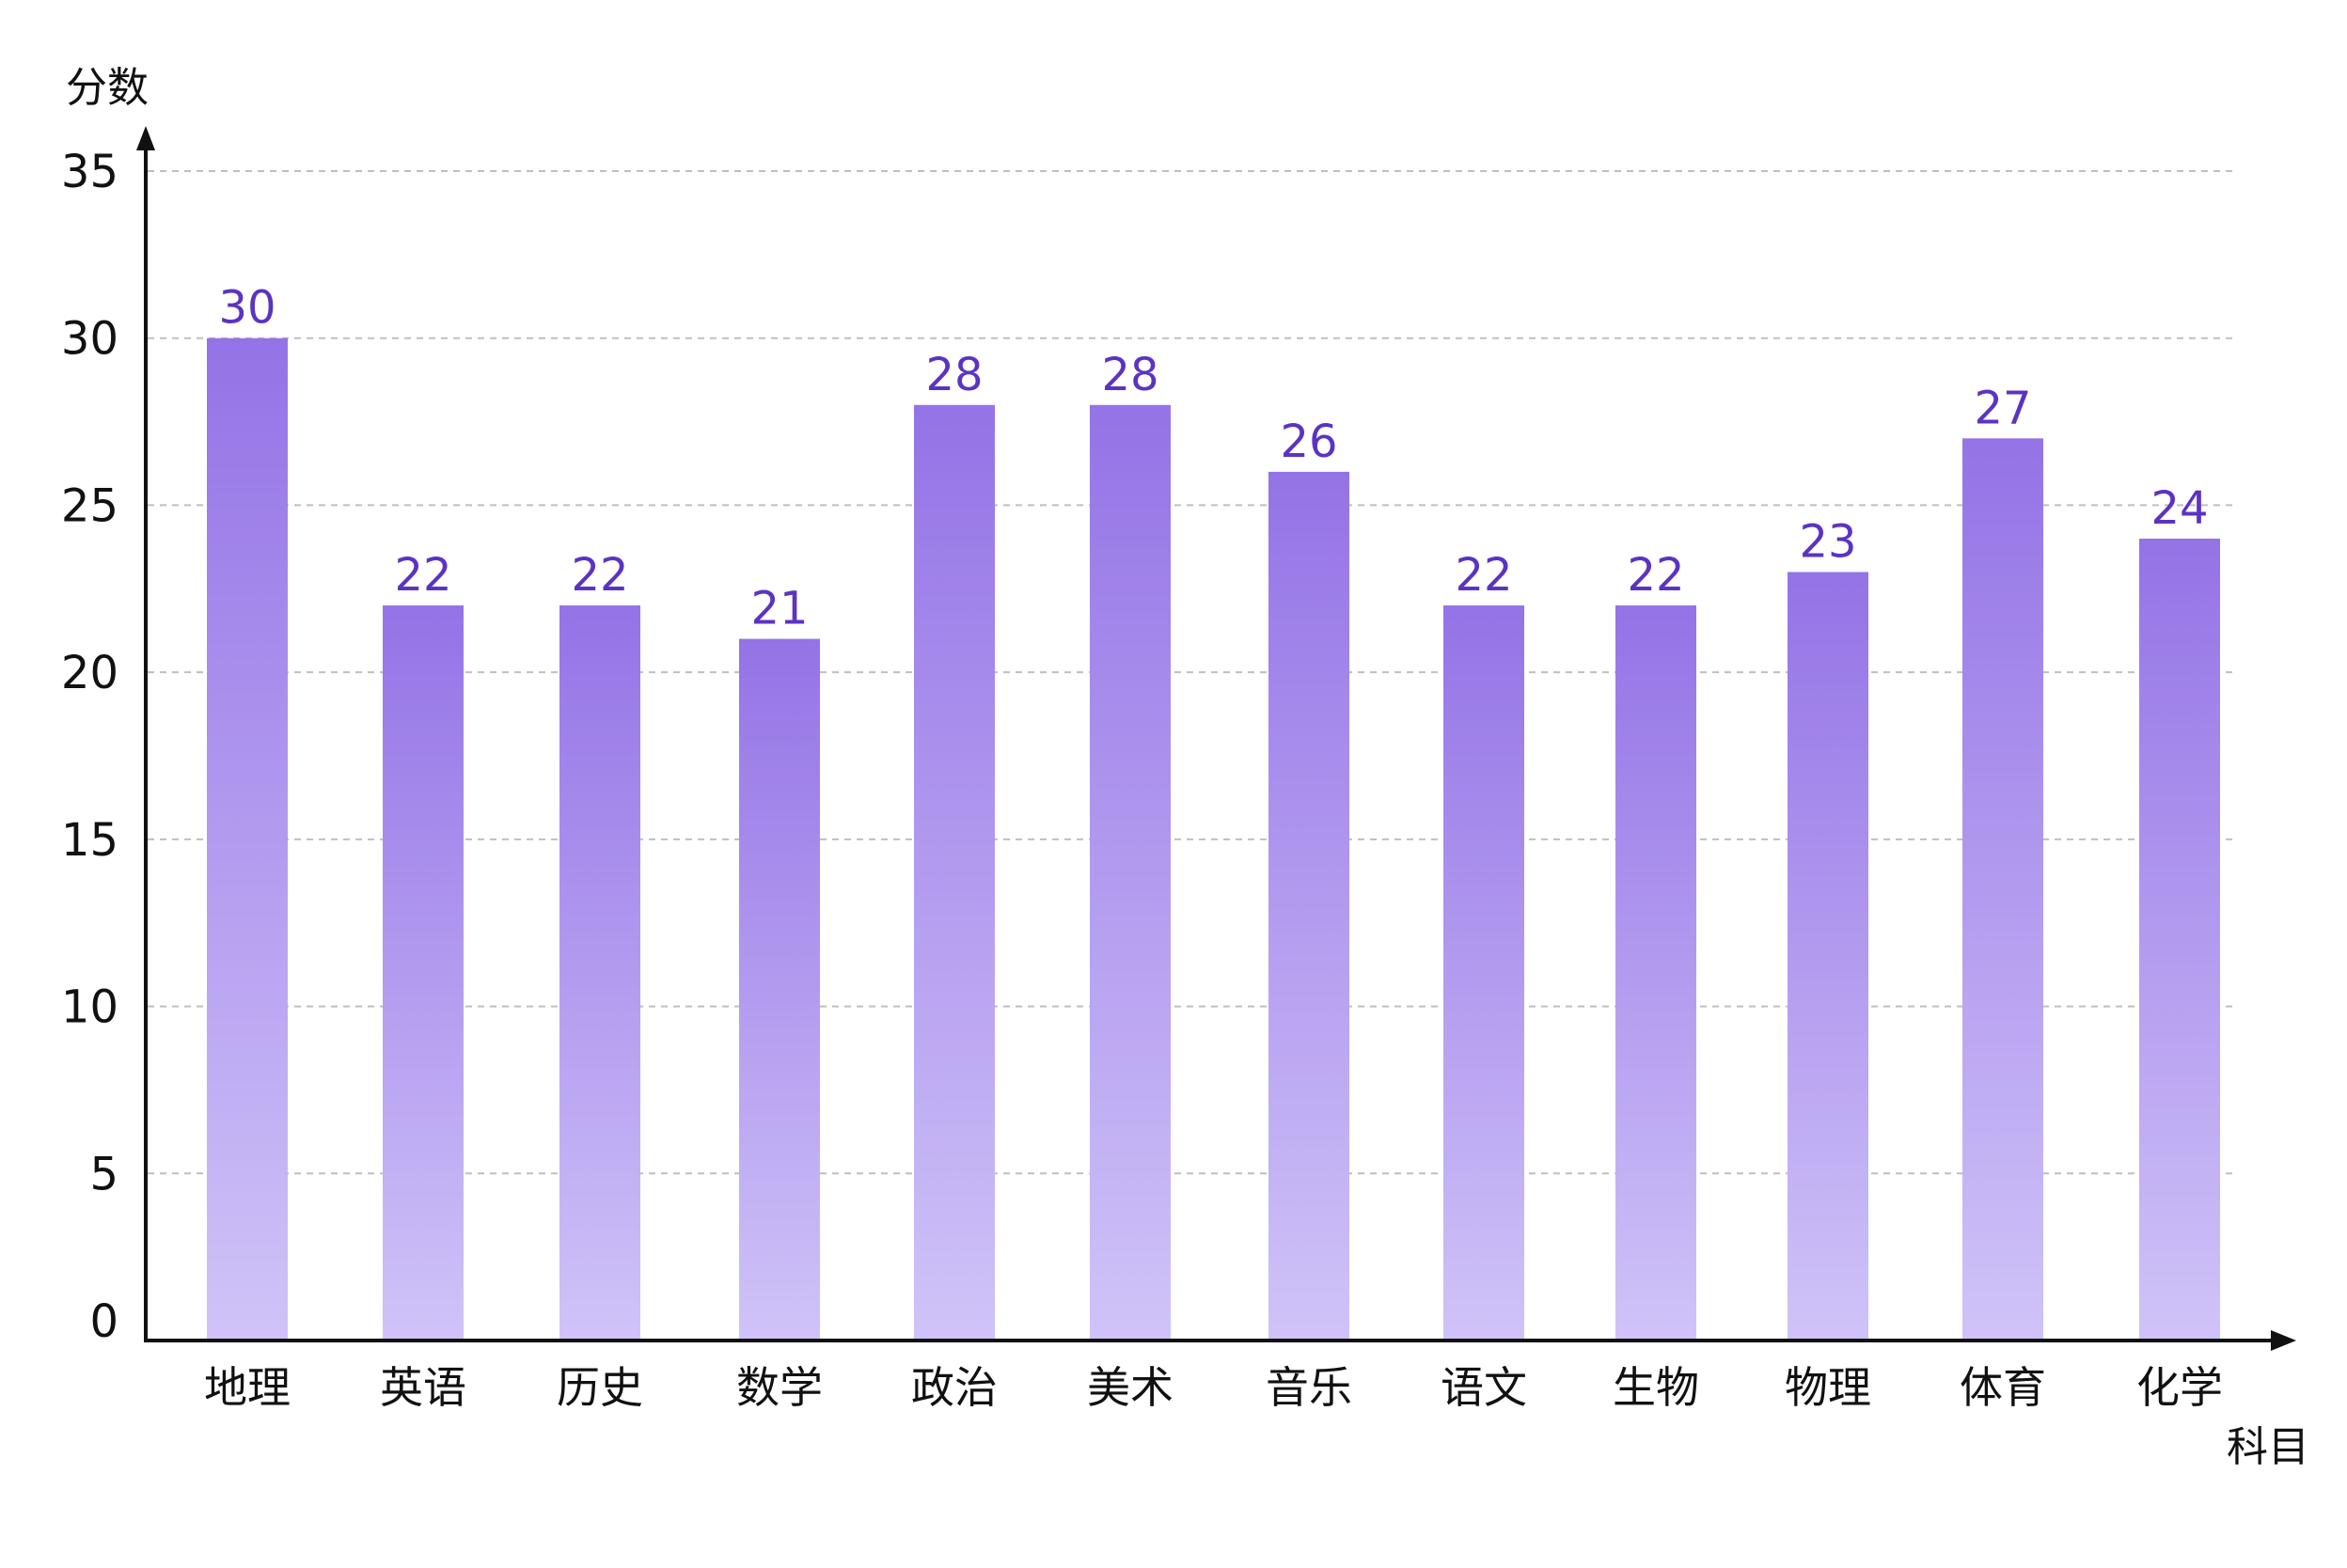 Image resolution: width=2347 pixels, height=1568 pixels. What do you see at coordinates (2284, 1340) in the screenshot?
I see `x-axis-arrow-icon` at bounding box center [2284, 1340].